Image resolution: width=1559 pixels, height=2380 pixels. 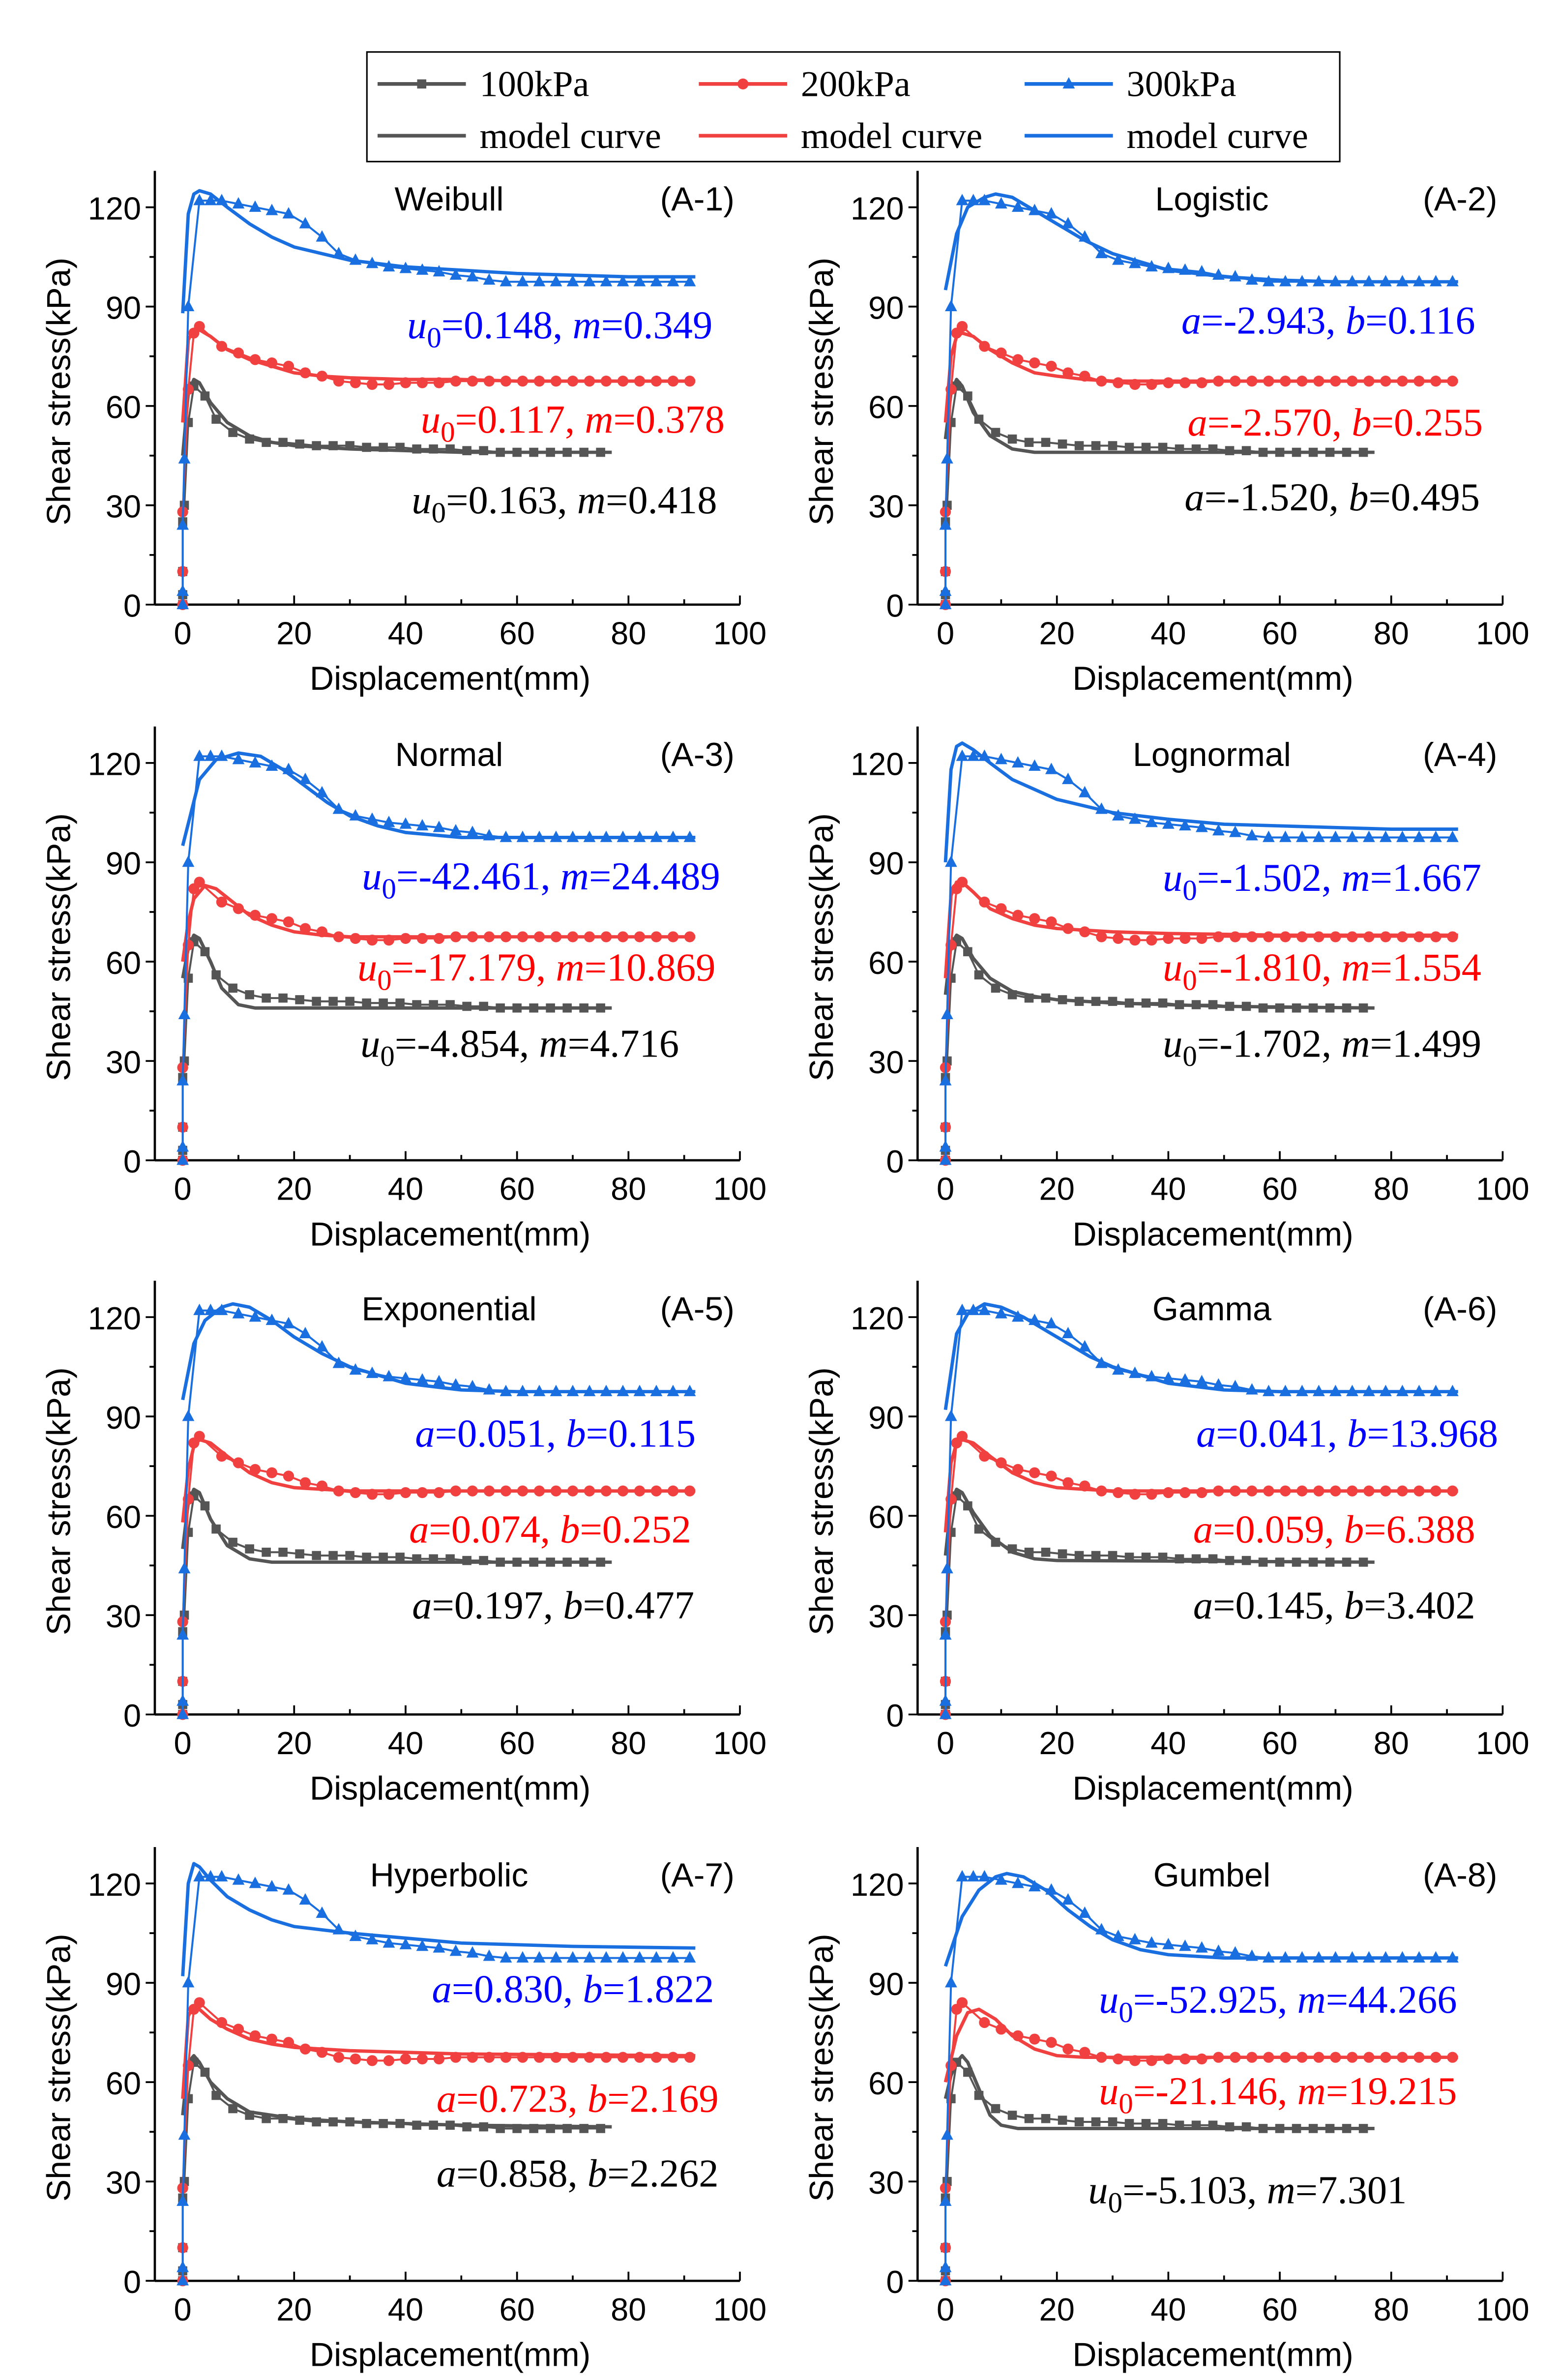 I want to click on x-tick-label: 80, so click(x=628, y=633).